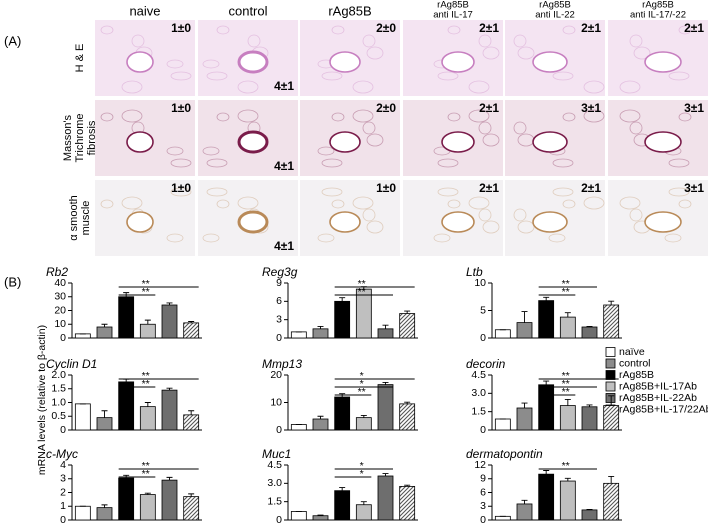 The height and width of the screenshot is (525, 708). Describe the element at coordinates (284, 166) in the screenshot. I see `score: 4±1` at that location.